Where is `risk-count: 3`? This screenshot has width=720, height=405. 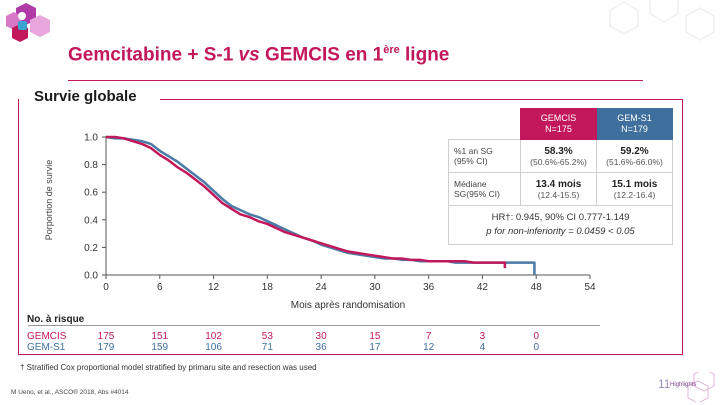 risk-count: 3 is located at coordinates (482, 336).